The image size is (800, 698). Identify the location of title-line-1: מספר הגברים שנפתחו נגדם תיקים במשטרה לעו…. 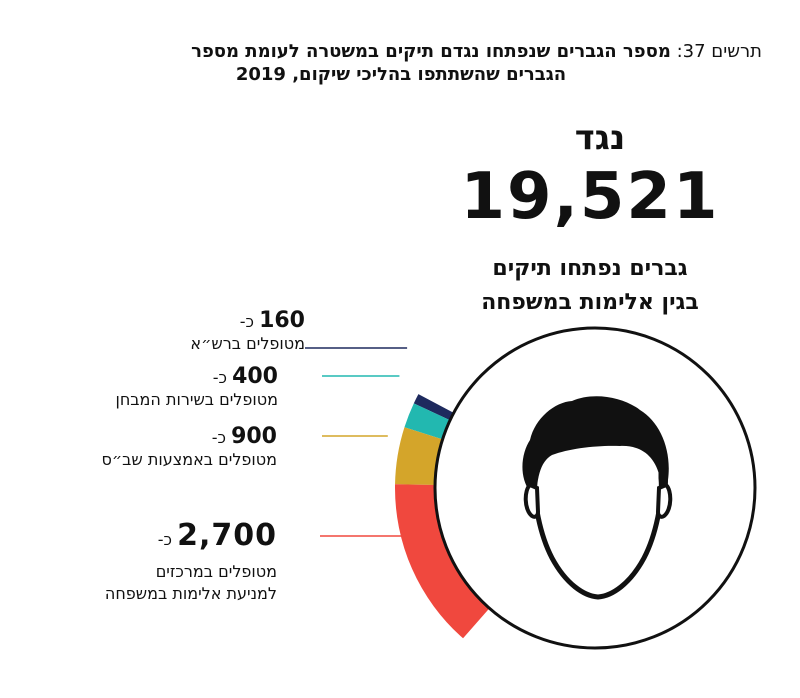
(431, 51).